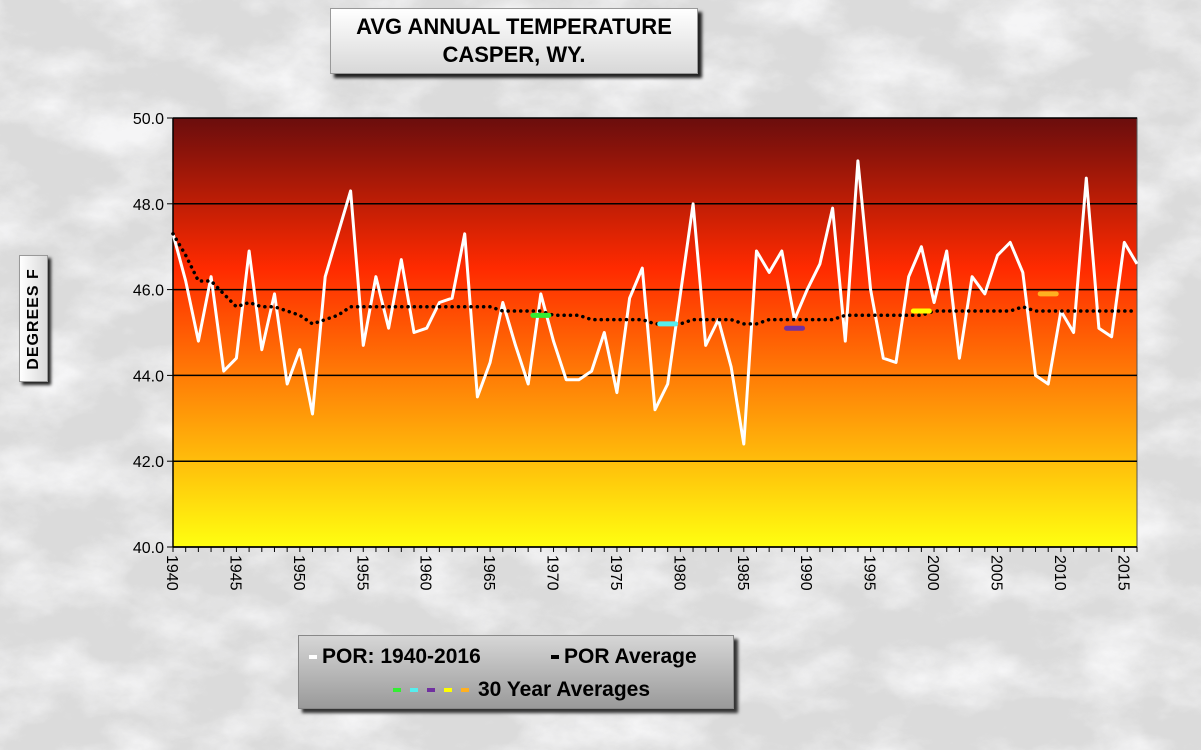 The image size is (1201, 750). I want to click on x-tick-label: 2000, so click(932, 573).